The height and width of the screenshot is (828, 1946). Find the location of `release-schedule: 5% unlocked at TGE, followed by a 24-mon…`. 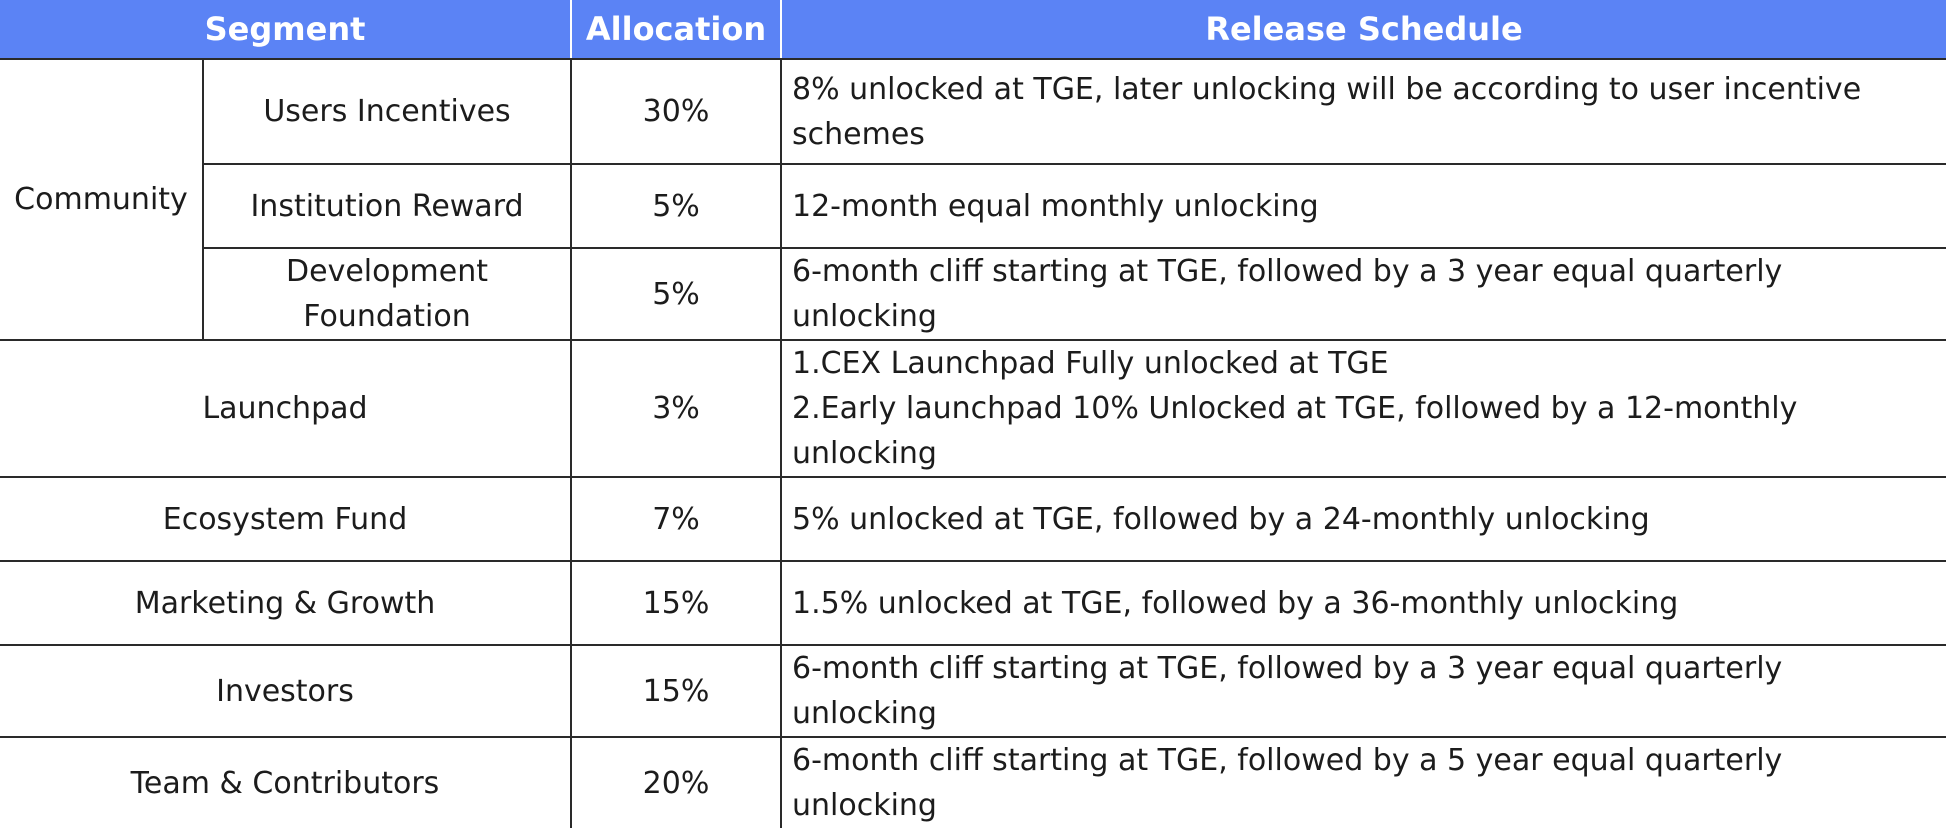

release-schedule: 5% unlocked at TGE, followed by a 24-mon… is located at coordinates (1363, 519).